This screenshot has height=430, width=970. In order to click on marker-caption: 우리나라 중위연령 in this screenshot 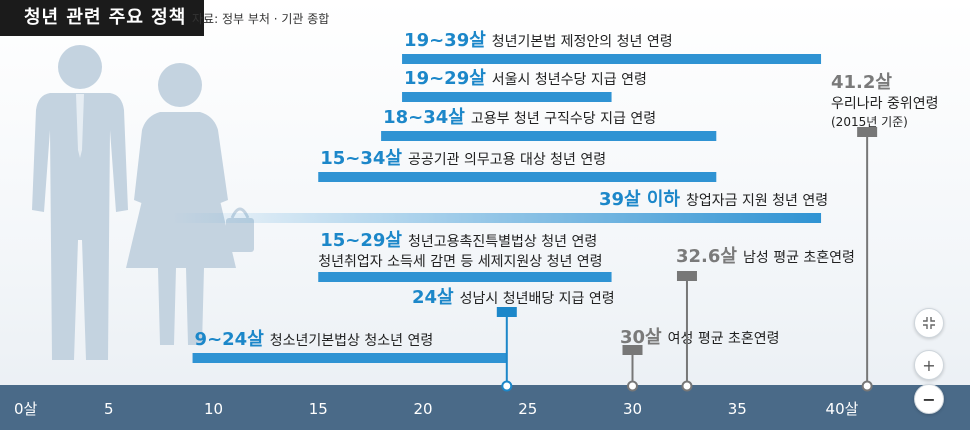, I will do `click(885, 104)`.